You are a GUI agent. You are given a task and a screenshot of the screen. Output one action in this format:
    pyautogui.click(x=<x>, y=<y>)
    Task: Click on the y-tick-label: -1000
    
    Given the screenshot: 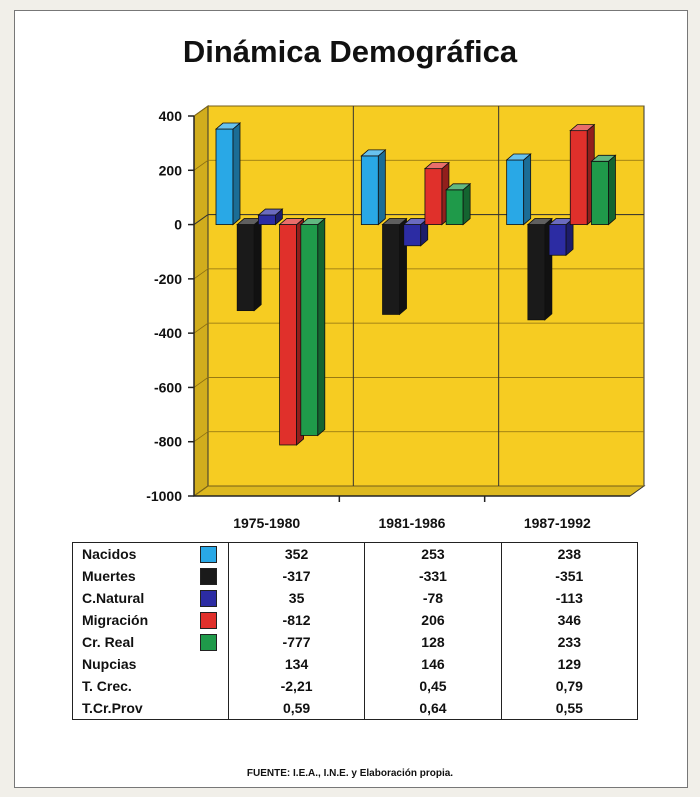 What is the action you would take?
    pyautogui.click(x=164, y=496)
    